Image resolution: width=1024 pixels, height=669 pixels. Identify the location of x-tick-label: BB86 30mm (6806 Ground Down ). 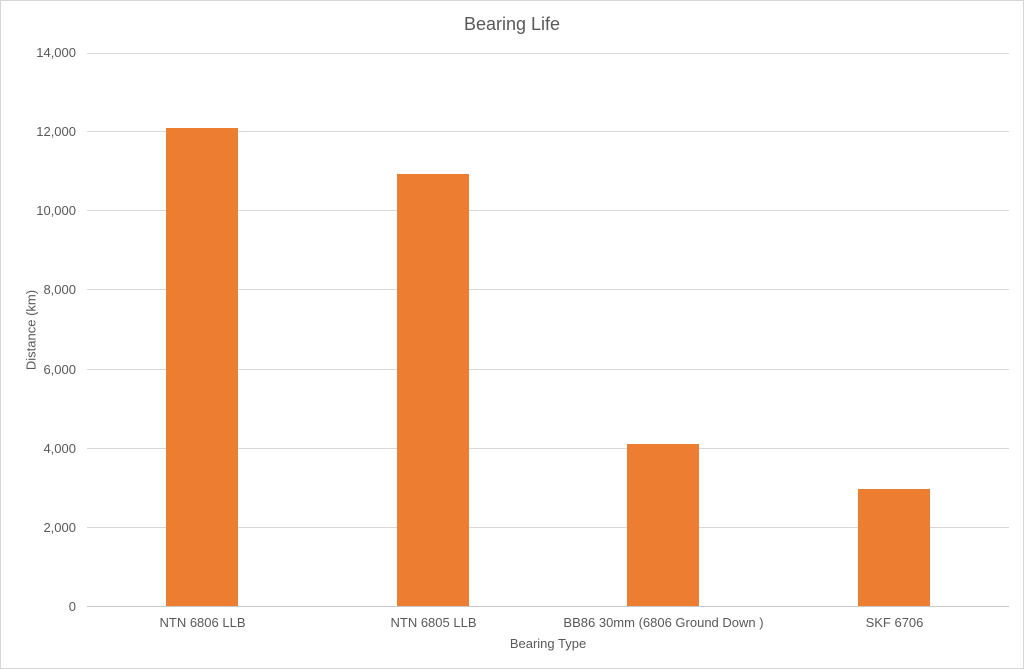
(663, 622).